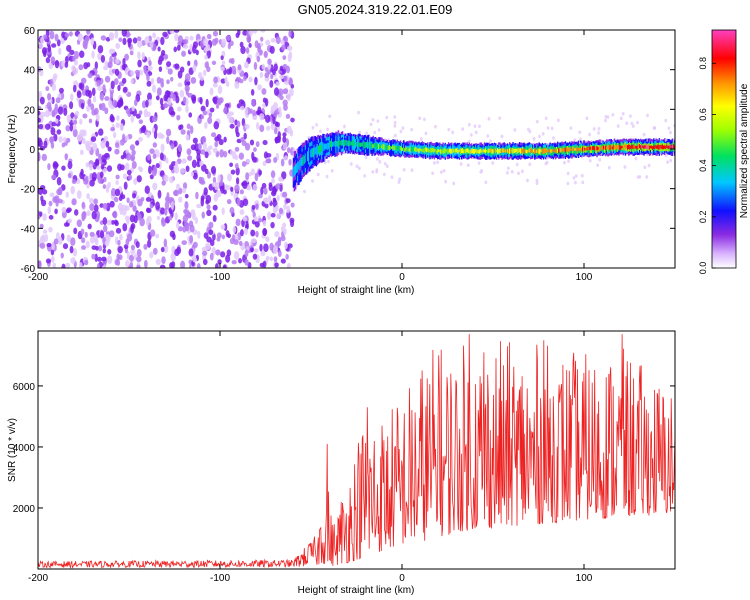 The width and height of the screenshot is (750, 600). What do you see at coordinates (30, 110) in the screenshot?
I see `y-tick-label: 20` at bounding box center [30, 110].